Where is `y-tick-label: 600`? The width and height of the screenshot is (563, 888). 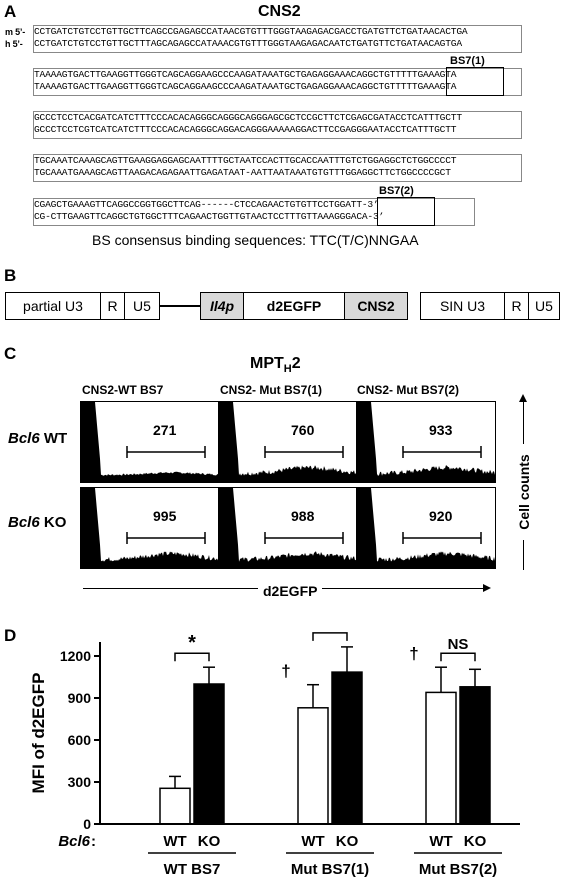 y-tick-label: 600 is located at coordinates (80, 740).